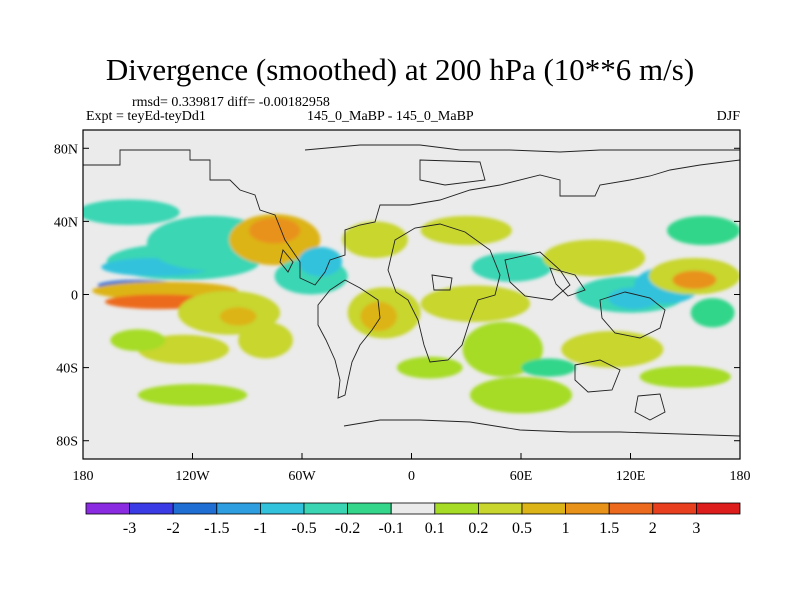  What do you see at coordinates (216, 528) in the screenshot?
I see `colorbar-label: -1.5` at bounding box center [216, 528].